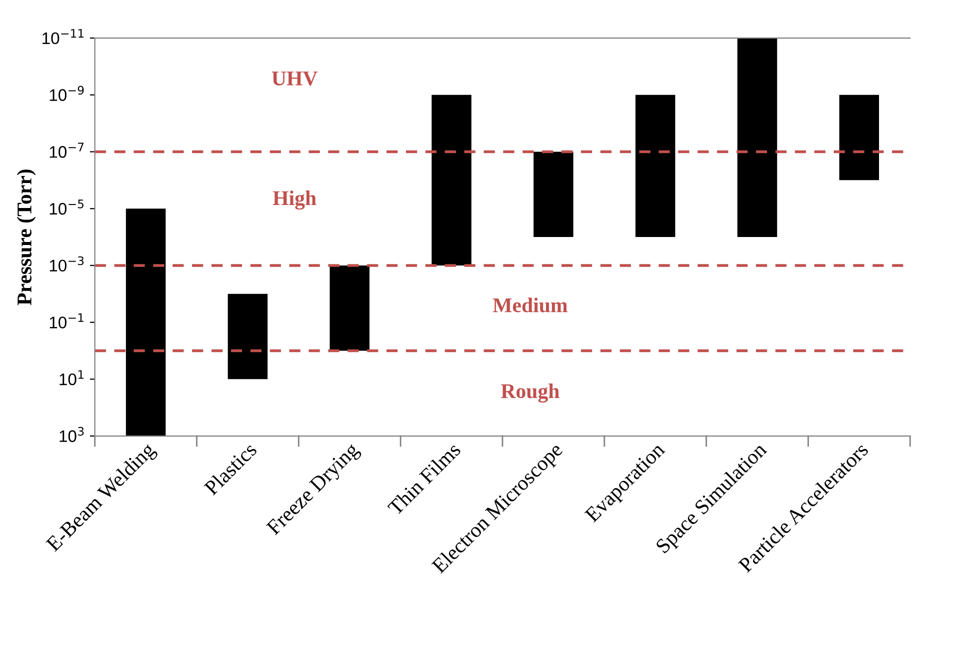 The height and width of the screenshot is (645, 958). Describe the element at coordinates (295, 79) in the screenshot. I see `annotation: UHV` at that location.